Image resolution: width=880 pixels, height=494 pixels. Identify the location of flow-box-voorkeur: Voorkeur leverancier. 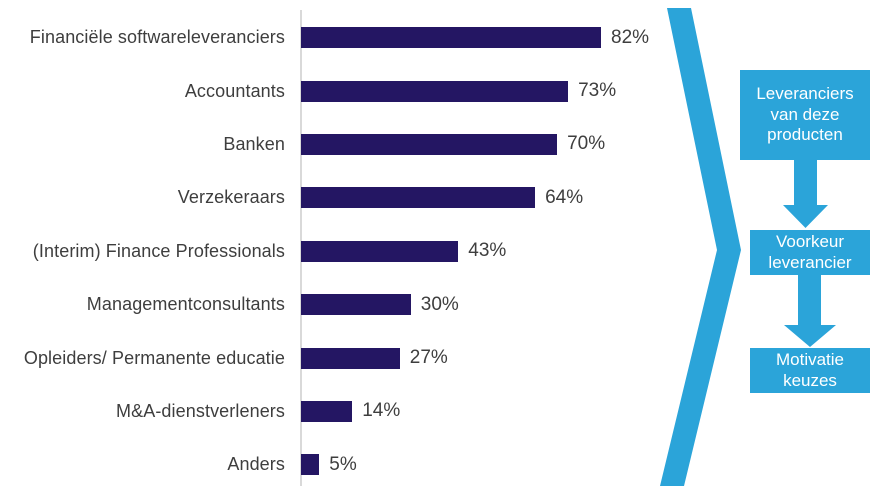
(810, 252).